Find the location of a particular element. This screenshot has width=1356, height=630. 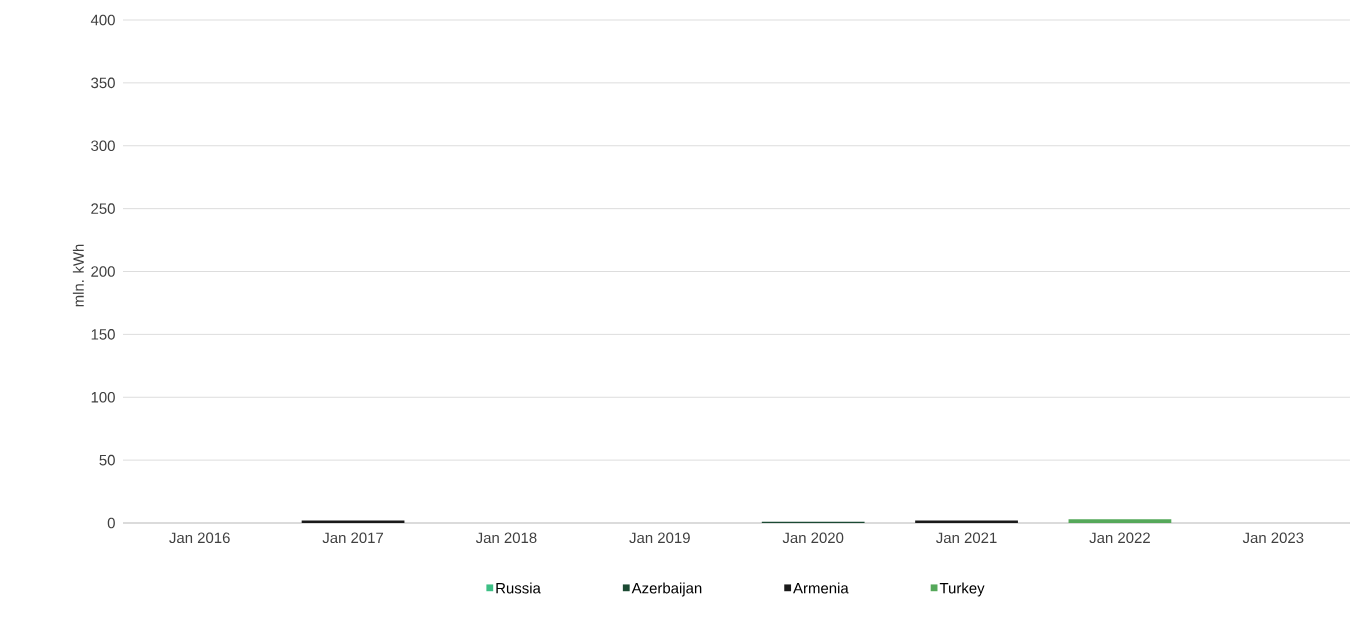

legend-label: Azerbaijan is located at coordinates (666, 589).